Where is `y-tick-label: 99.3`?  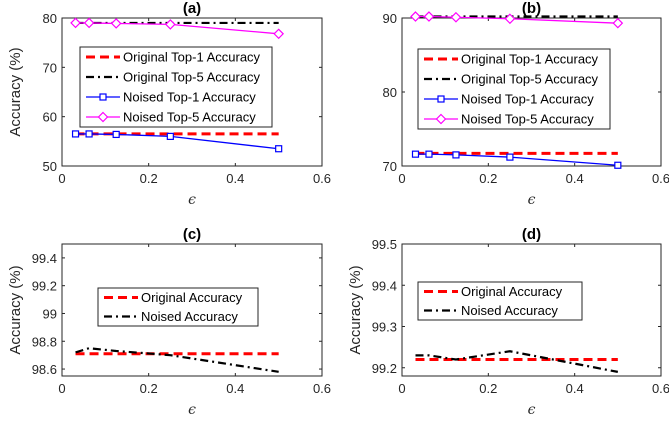 y-tick-label: 99.3 is located at coordinates (384, 327).